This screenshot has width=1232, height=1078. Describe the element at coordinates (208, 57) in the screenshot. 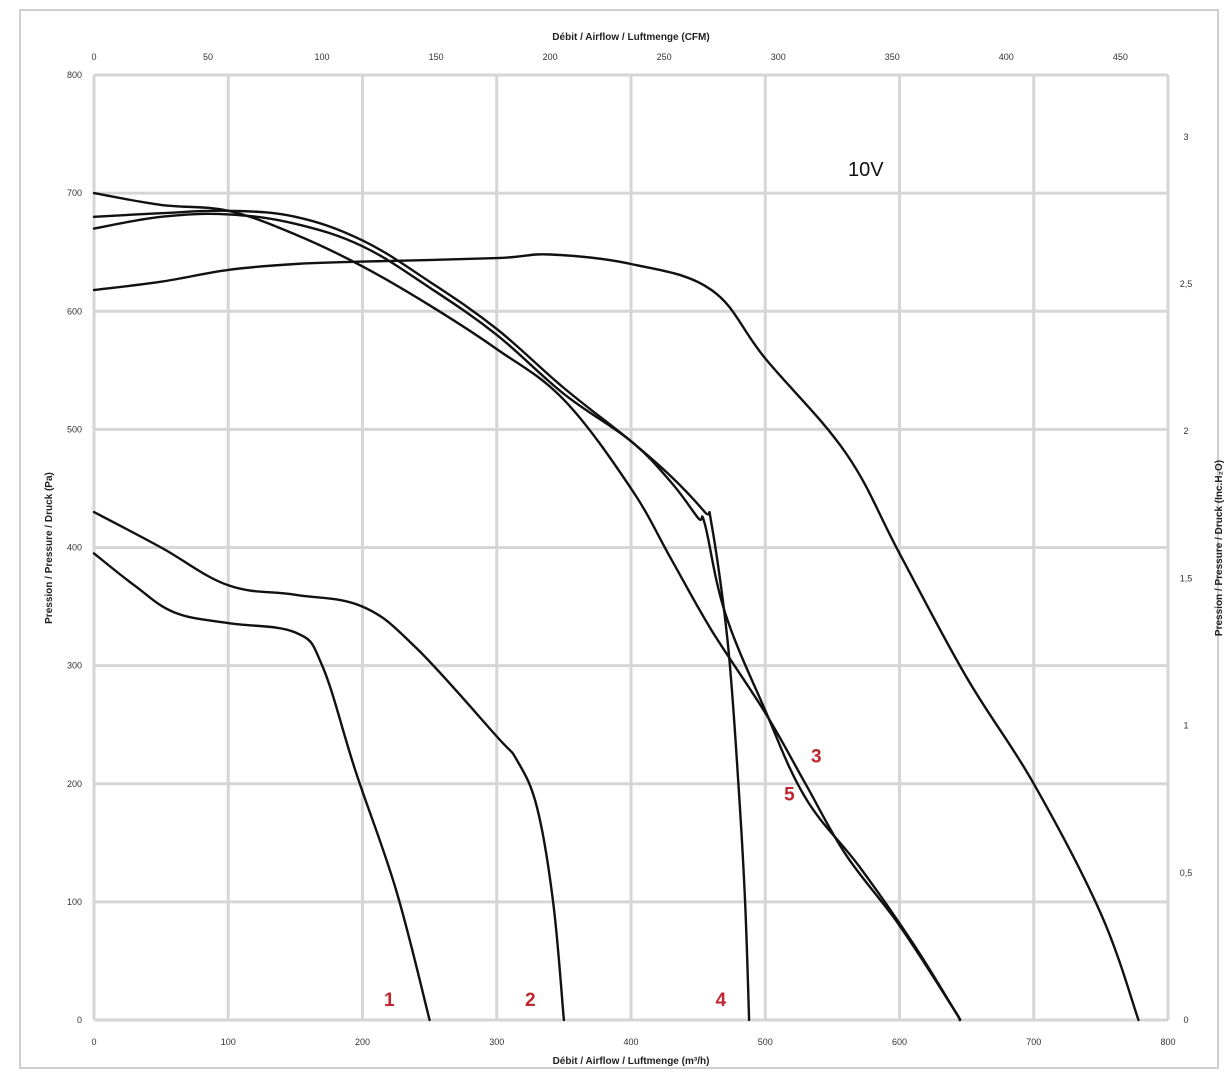

I see `x-top-tick-1: 50` at that location.